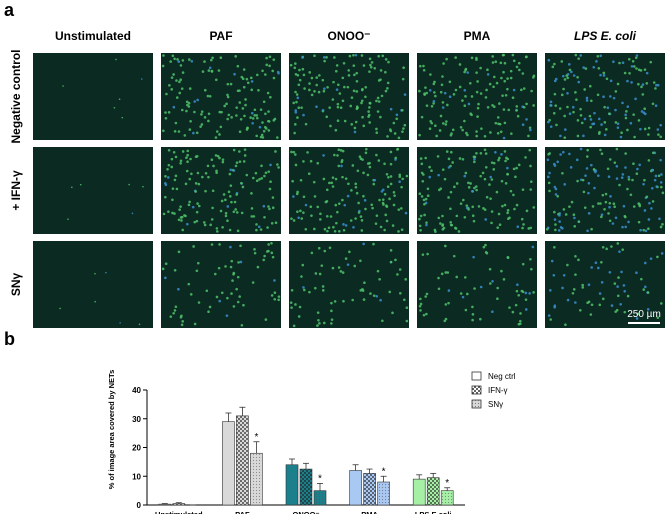  Describe the element at coordinates (93, 284) in the screenshot. I see `micrograph-bg` at that location.